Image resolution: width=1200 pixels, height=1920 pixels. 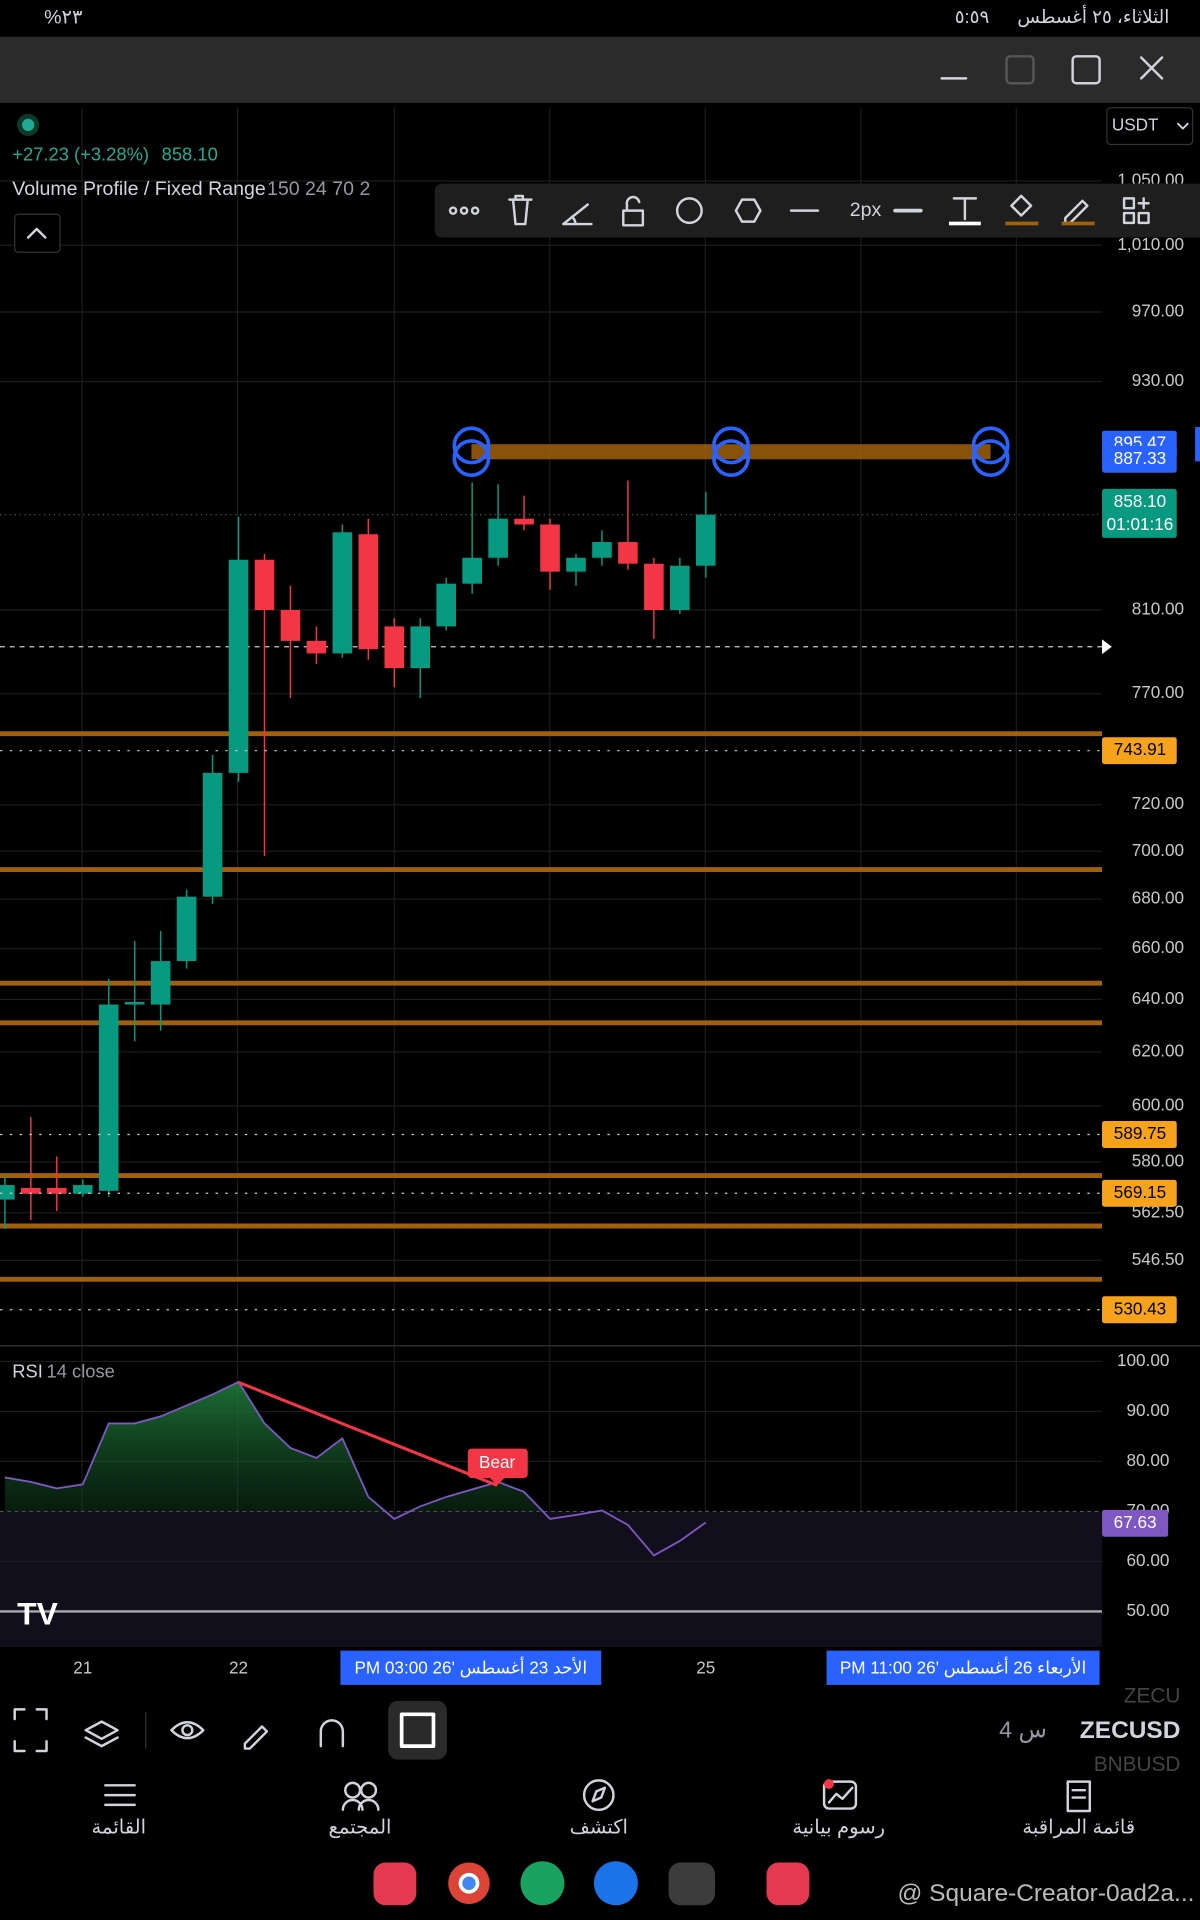 I want to click on nav-label: اكتشف, so click(x=599, y=1827).